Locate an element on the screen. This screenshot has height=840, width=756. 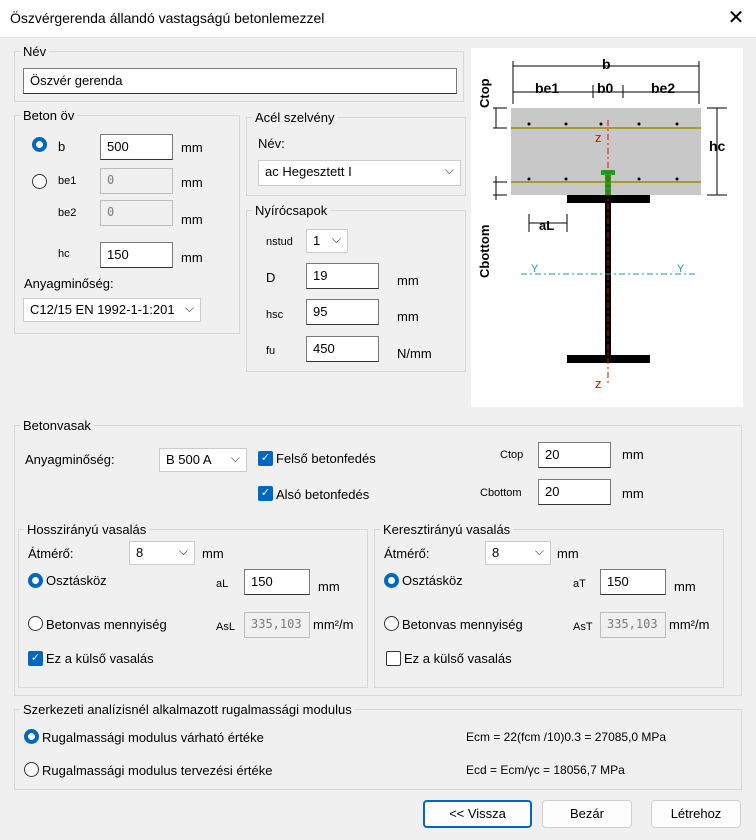
ecd-formula: Ecd = Ecm/γc = 18056,7 MPa is located at coordinates (545, 770).